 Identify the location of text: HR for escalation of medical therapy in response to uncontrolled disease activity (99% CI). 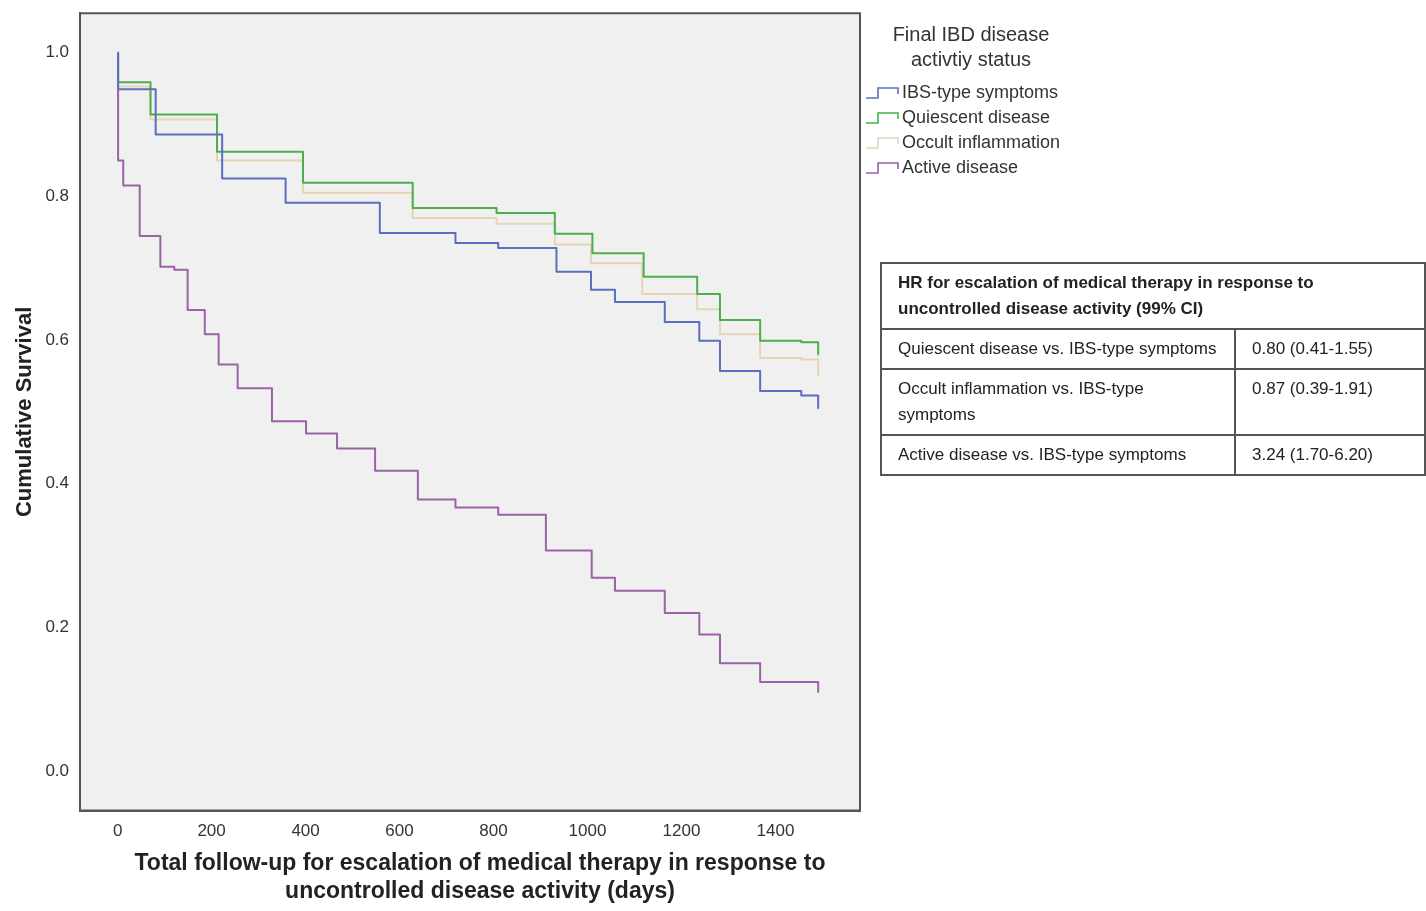
(1153, 296).